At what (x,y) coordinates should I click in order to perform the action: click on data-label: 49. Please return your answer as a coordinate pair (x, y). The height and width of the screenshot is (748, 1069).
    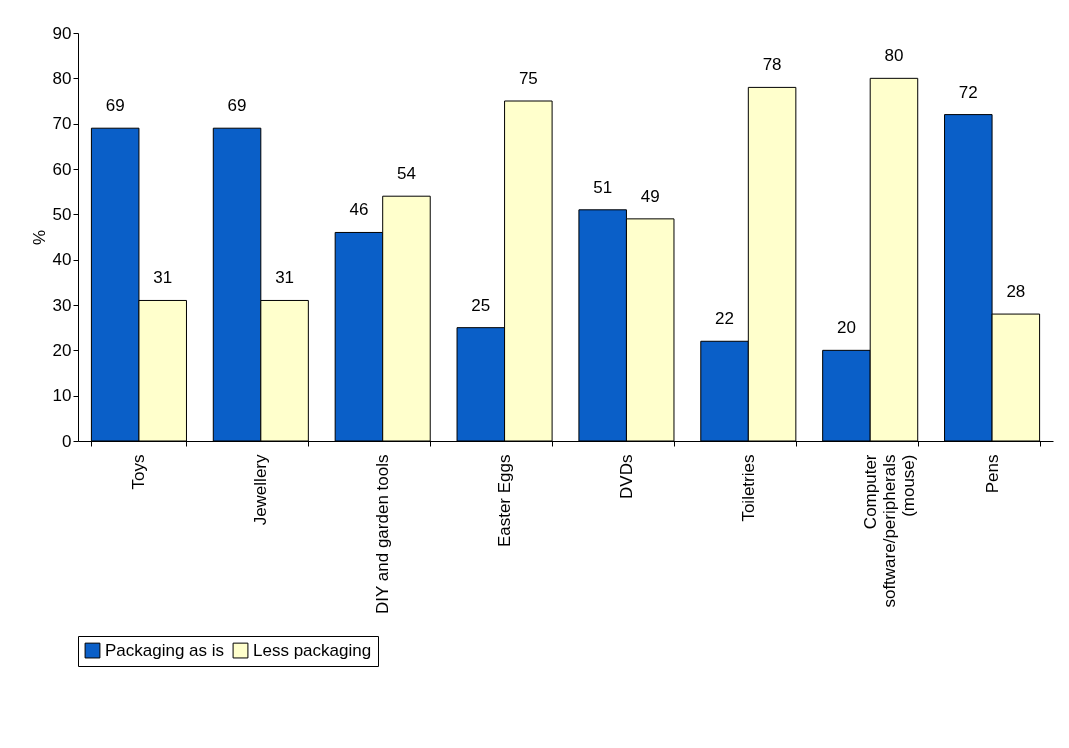
    Looking at the image, I should click on (650, 196).